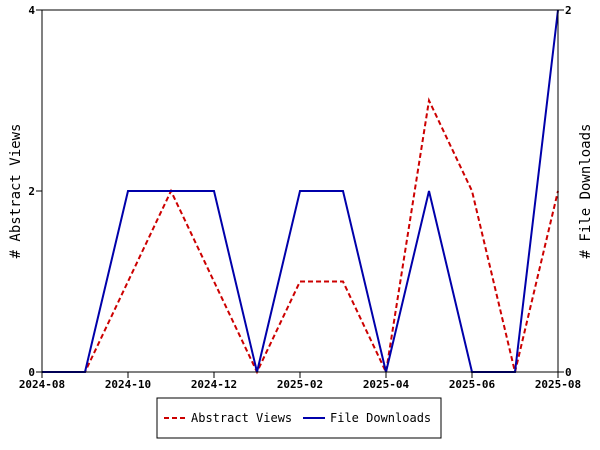  What do you see at coordinates (214, 384) in the screenshot?
I see `x-tick-label: 2024-12` at bounding box center [214, 384].